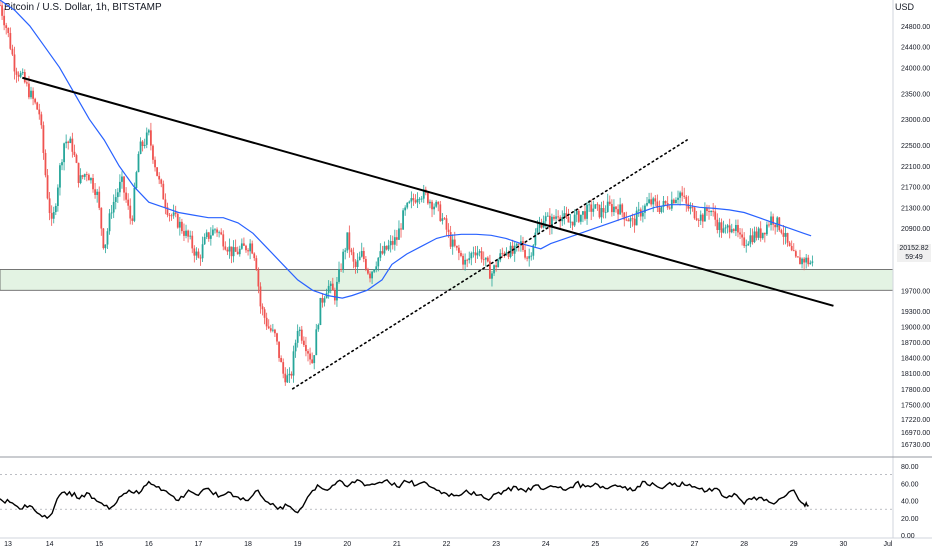 The image size is (932, 550). What do you see at coordinates (149, 544) in the screenshot?
I see `date-tick-label: 16` at bounding box center [149, 544].